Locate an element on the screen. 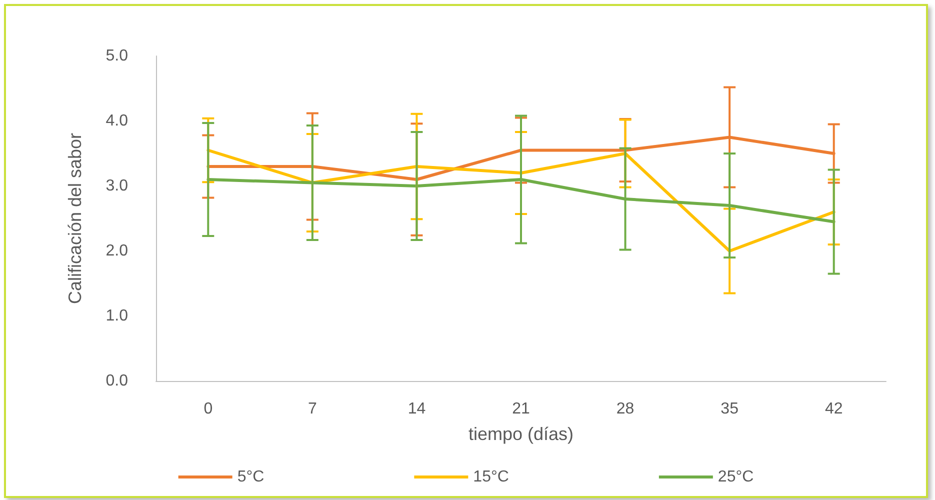 This screenshot has height=500, width=935. y-axis-title: Calificación del sabor is located at coordinates (75, 218).